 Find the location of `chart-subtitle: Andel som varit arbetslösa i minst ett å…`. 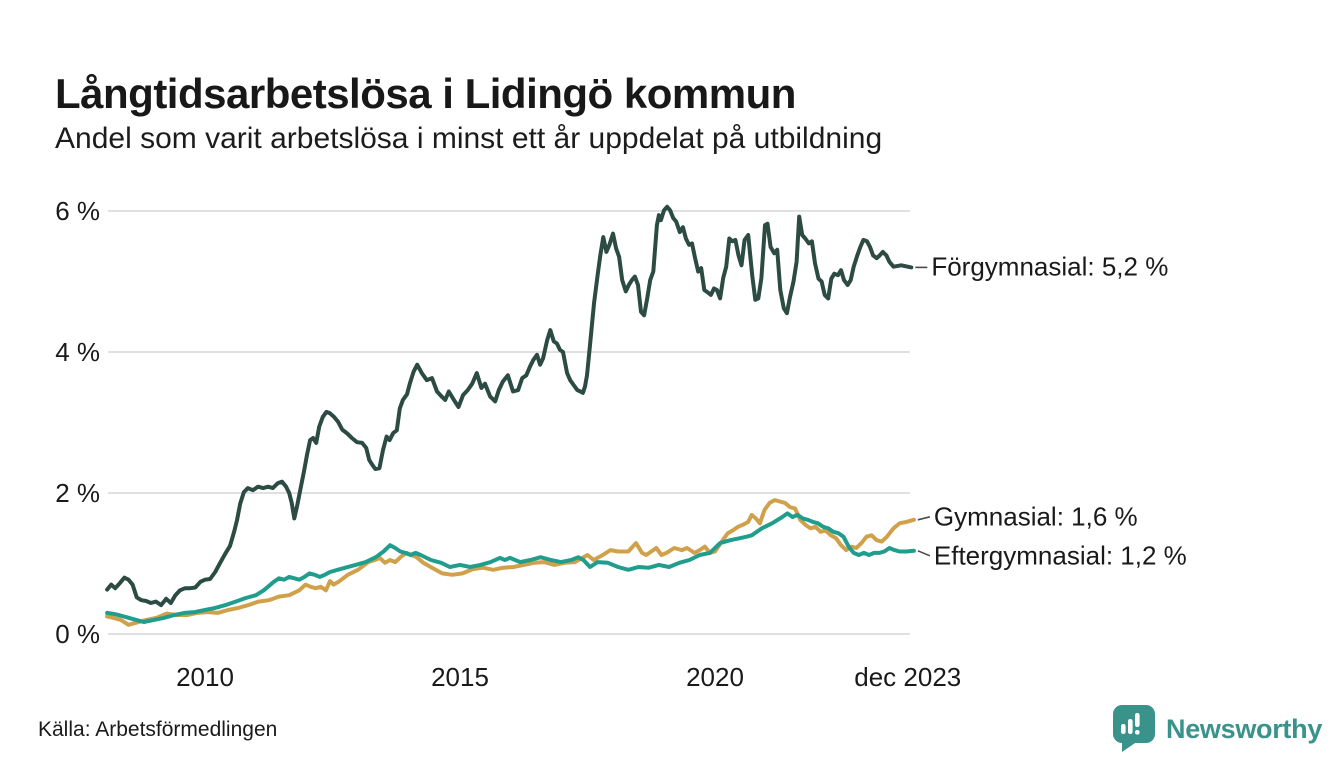

chart-subtitle: Andel som varit arbetslösa i minst ett å… is located at coordinates (469, 138).